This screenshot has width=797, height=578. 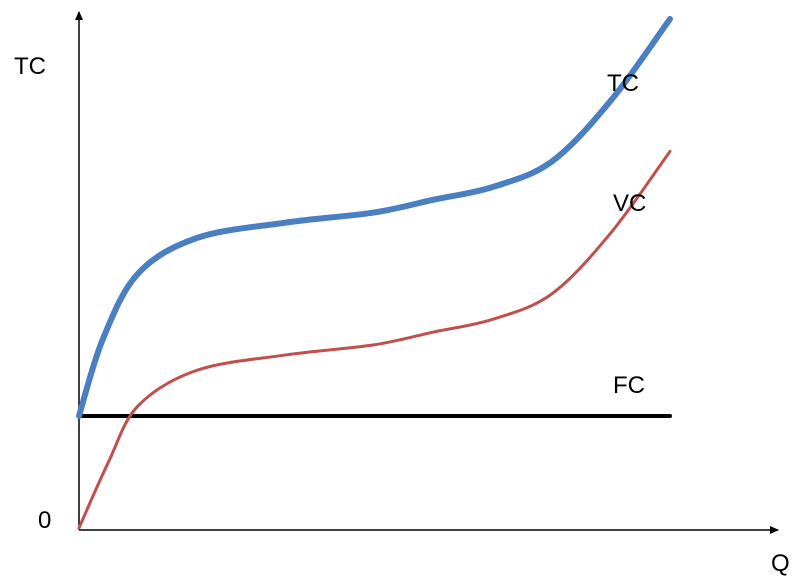 I want to click on y-axis-label: TC, so click(x=30, y=66).